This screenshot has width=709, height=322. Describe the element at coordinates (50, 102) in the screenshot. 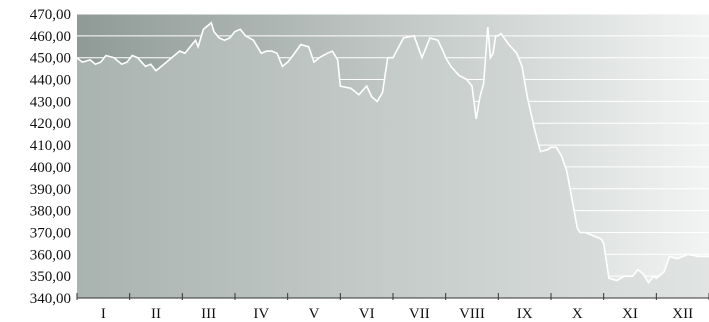

I see `y-tick-label: 430,00` at that location.